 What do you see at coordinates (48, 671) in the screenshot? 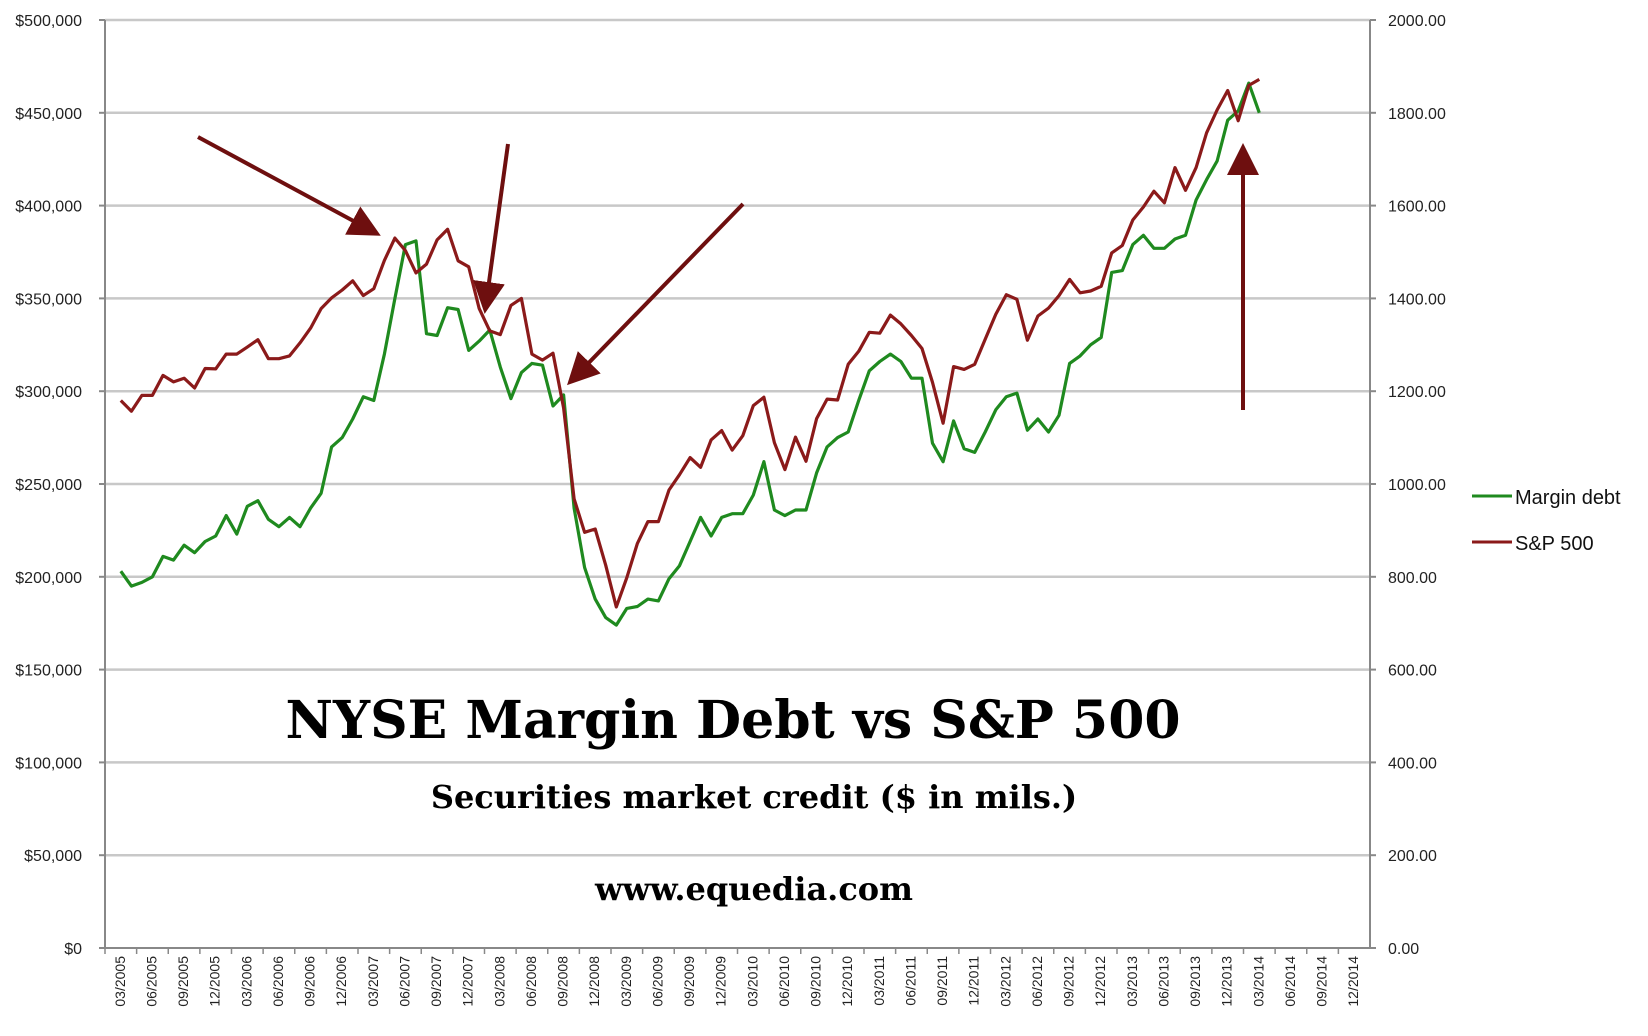
I see `left-tick-label: $150,000` at bounding box center [48, 671].